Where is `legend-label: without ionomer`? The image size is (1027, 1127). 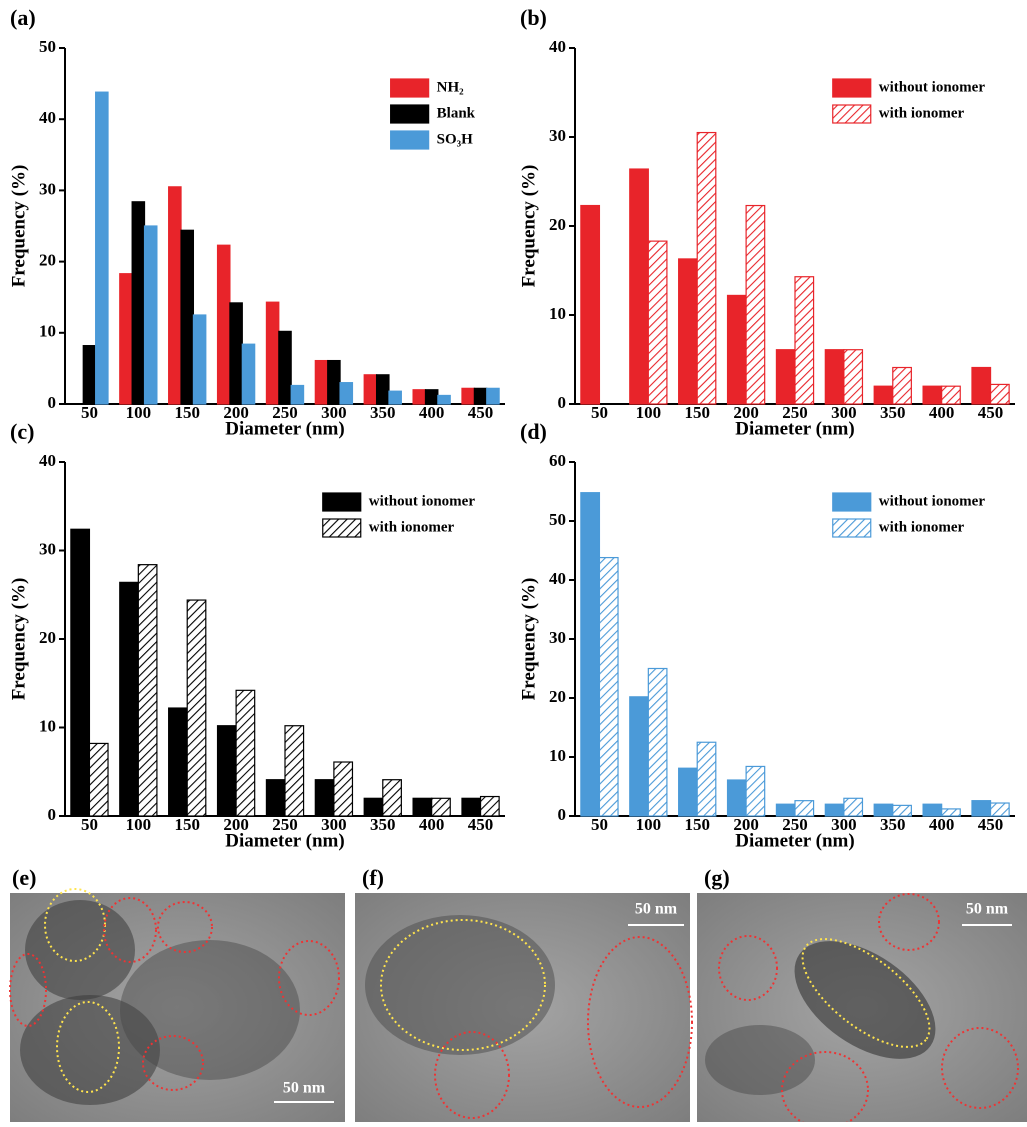 legend-label: without ionomer is located at coordinates (932, 501).